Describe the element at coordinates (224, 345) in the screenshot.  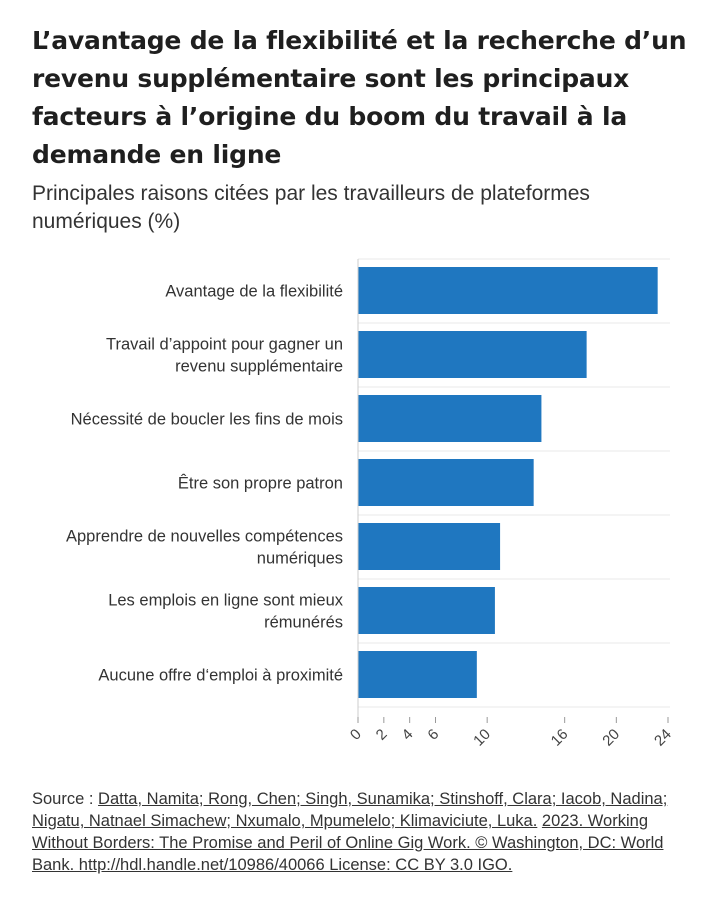
I see `category-label: Travail d’appoint pour gagner un` at that location.